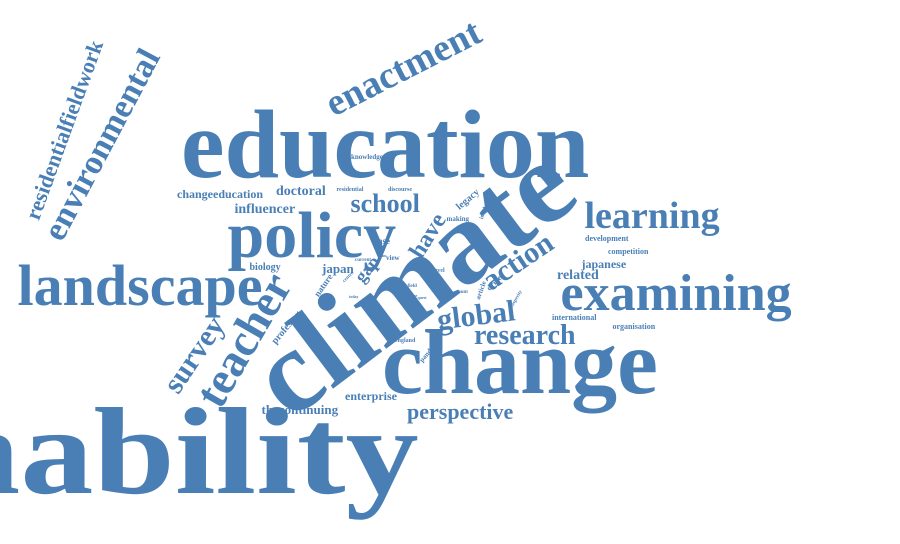  Describe the element at coordinates (604, 264) in the screenshot. I see `word-japanese: japanese` at that location.